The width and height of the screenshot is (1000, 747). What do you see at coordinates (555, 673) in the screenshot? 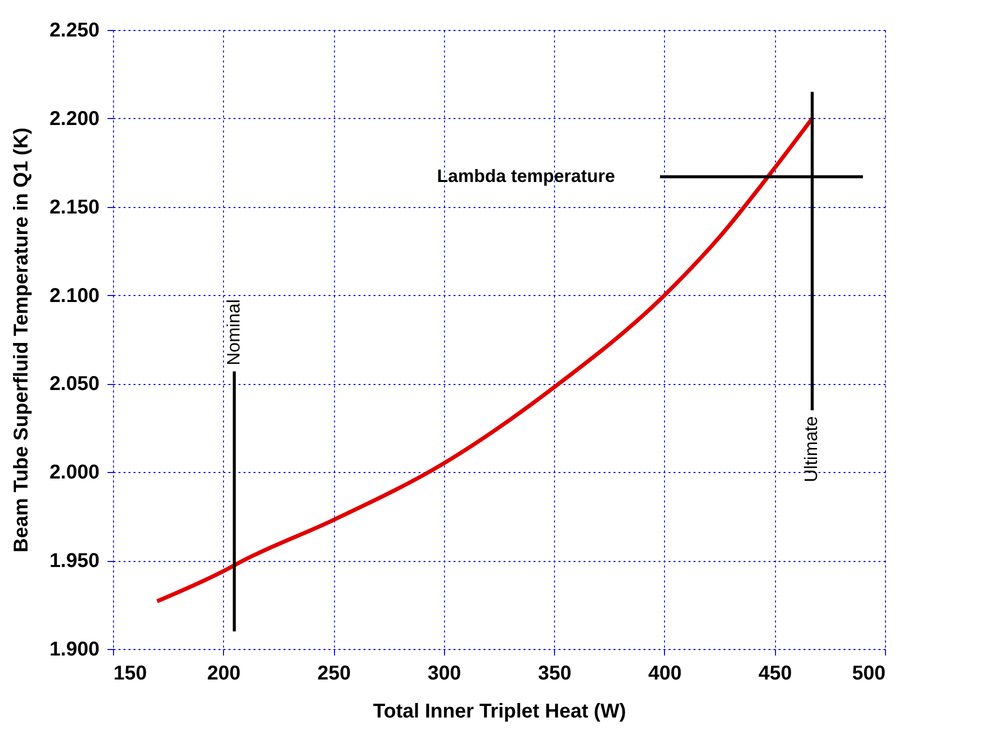
I see `x-tick-label: 350` at bounding box center [555, 673].